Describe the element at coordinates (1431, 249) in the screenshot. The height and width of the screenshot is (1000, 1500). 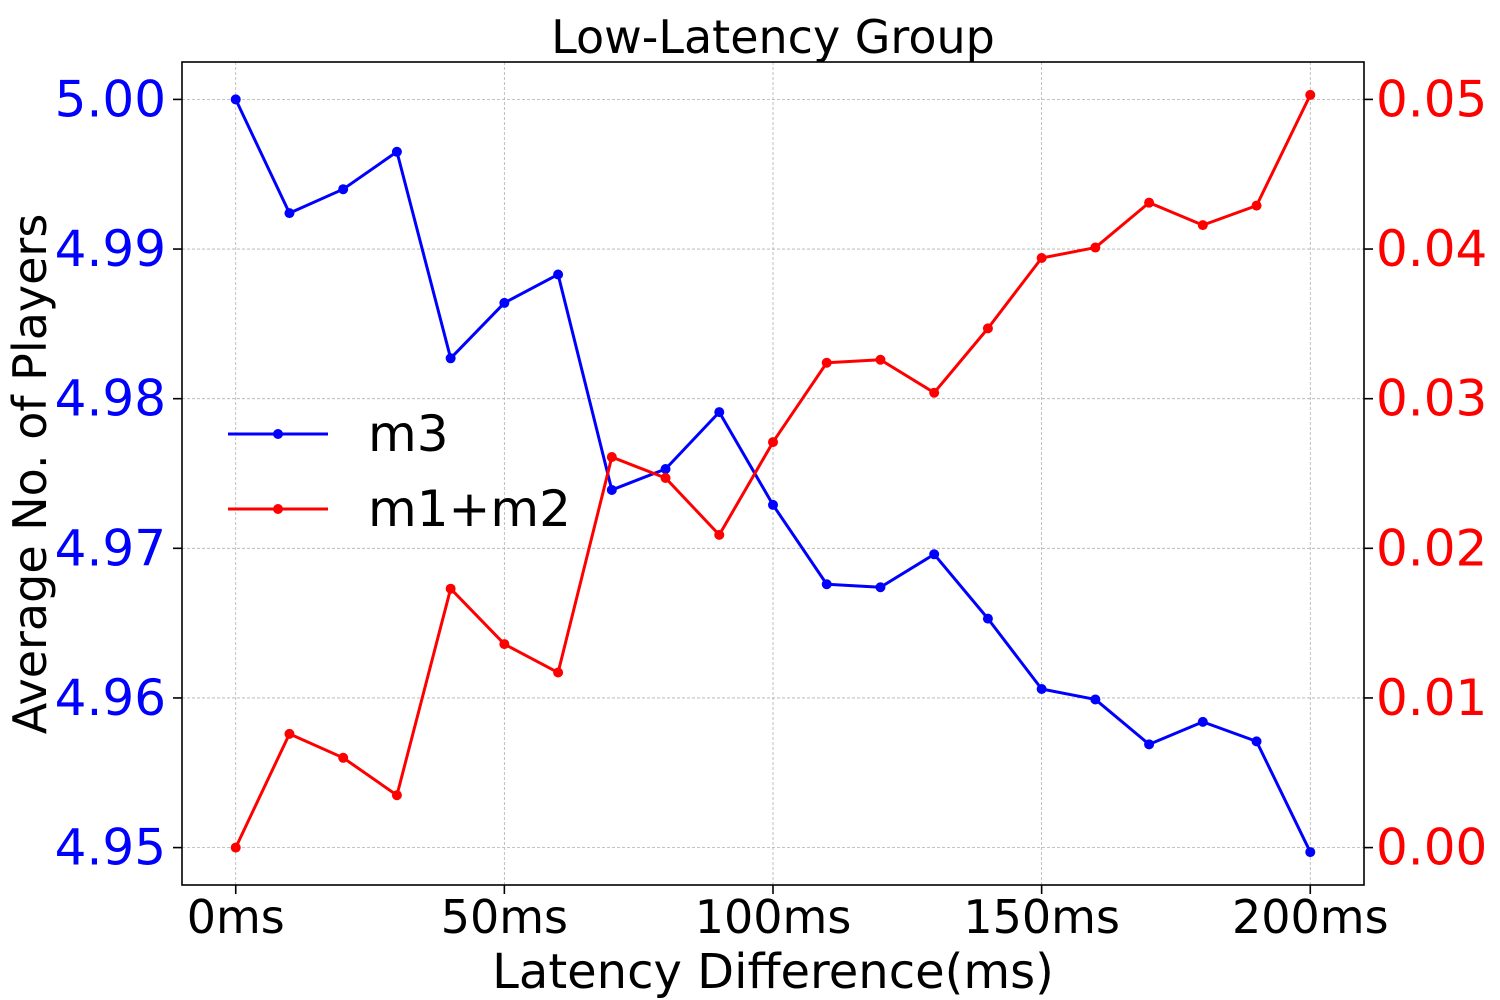
I see `y2-tick-label: 0.04` at that location.